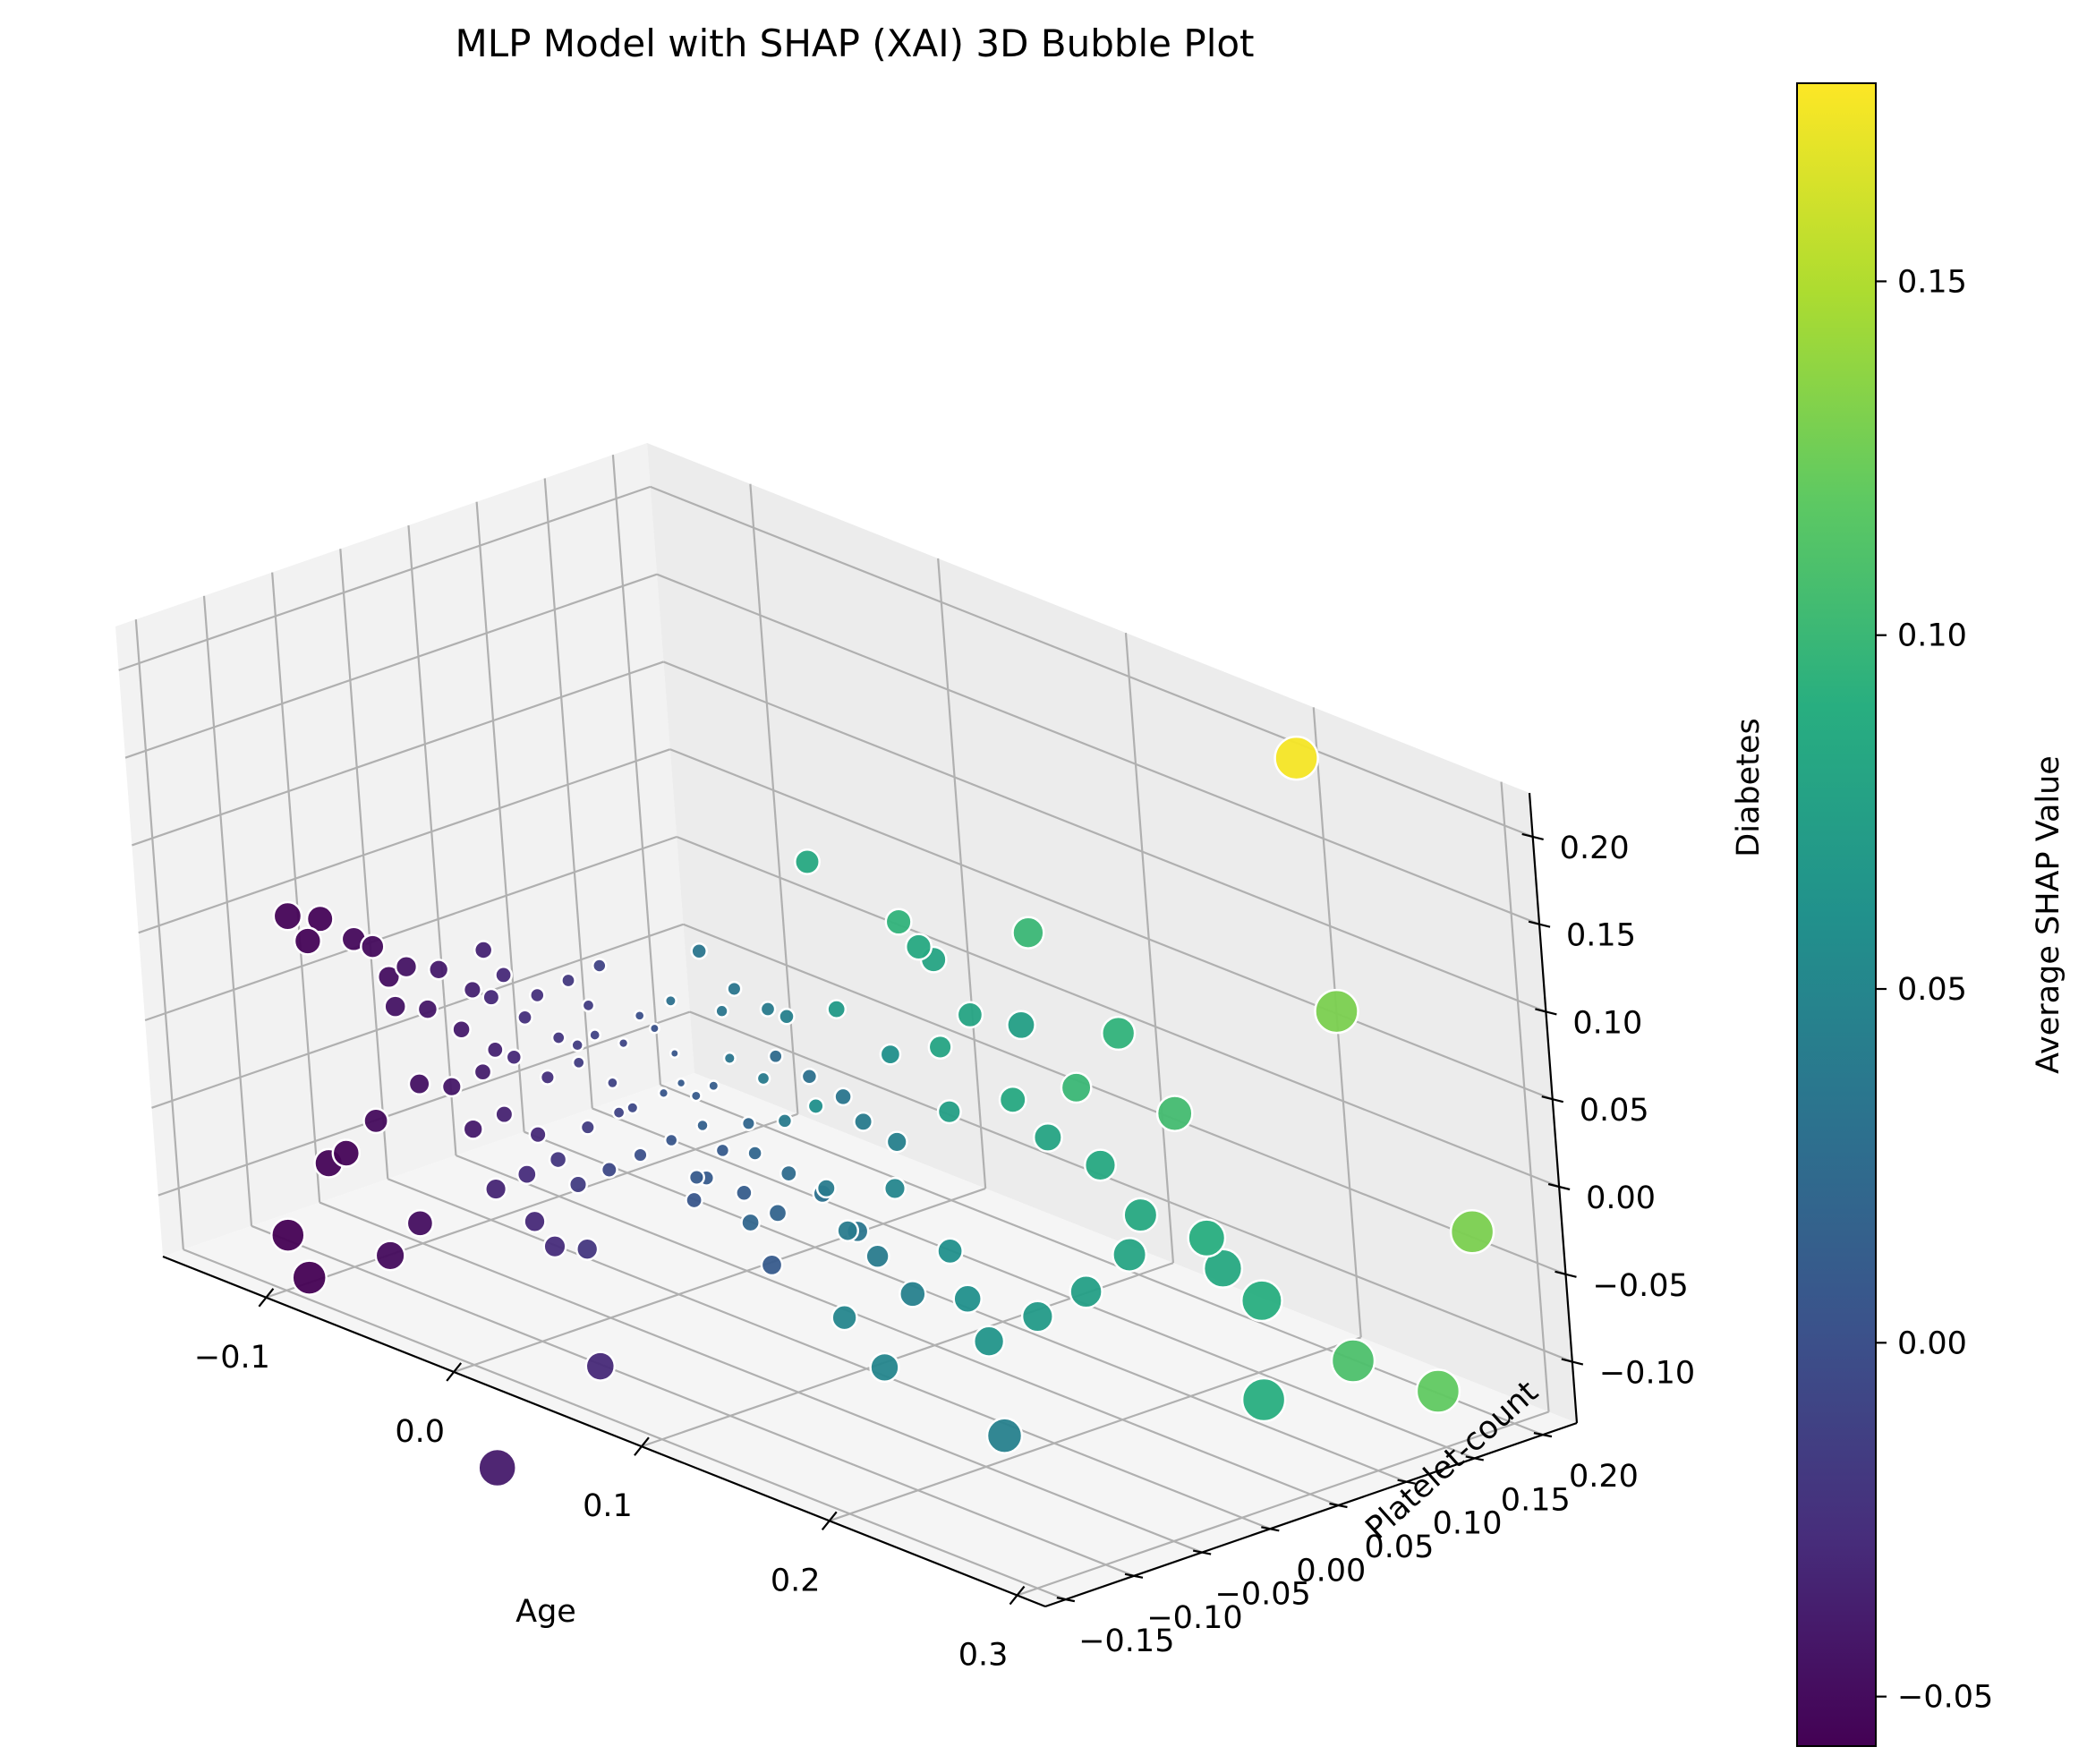  What do you see at coordinates (1932, 990) in the screenshot?
I see `colorbar-tick-label: 0.05` at bounding box center [1932, 990].